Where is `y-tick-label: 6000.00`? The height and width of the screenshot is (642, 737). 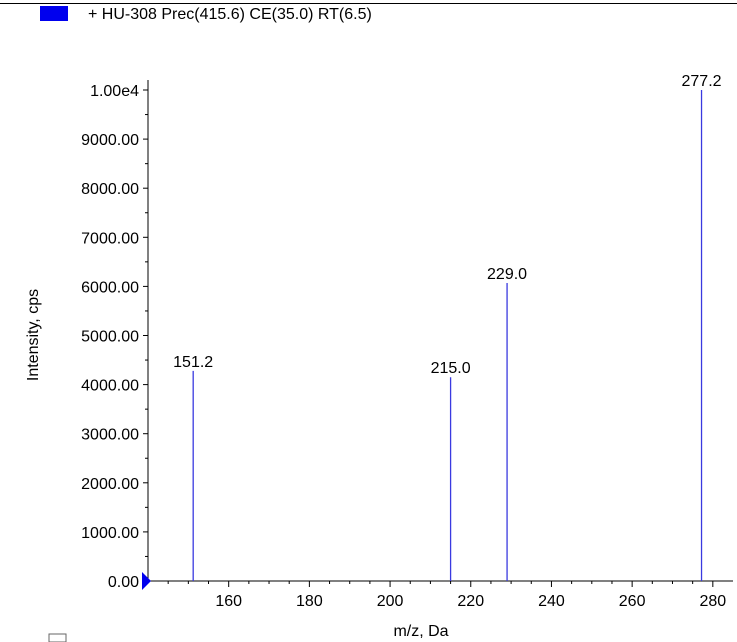 y-tick-label: 6000.00 is located at coordinates (110, 287).